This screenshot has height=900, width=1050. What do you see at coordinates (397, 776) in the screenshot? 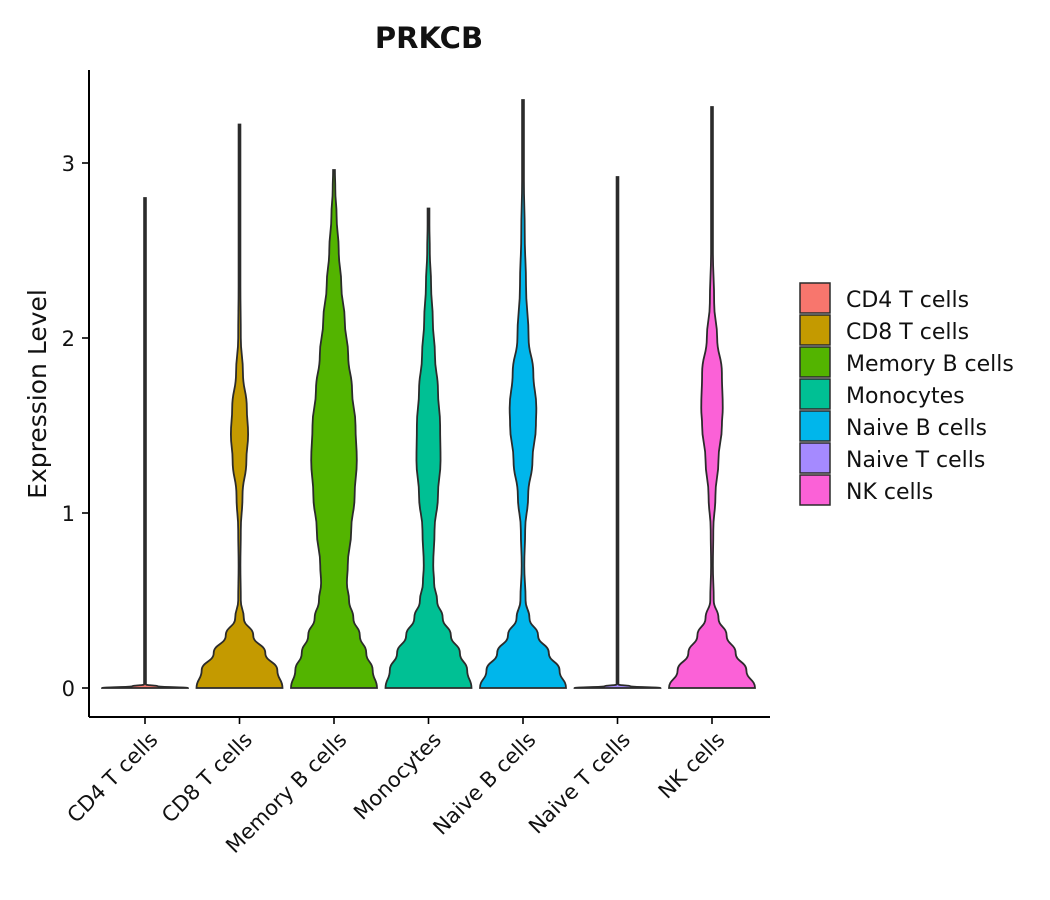
I see `x-tick-label-monocytes: Monocytes` at bounding box center [397, 776].